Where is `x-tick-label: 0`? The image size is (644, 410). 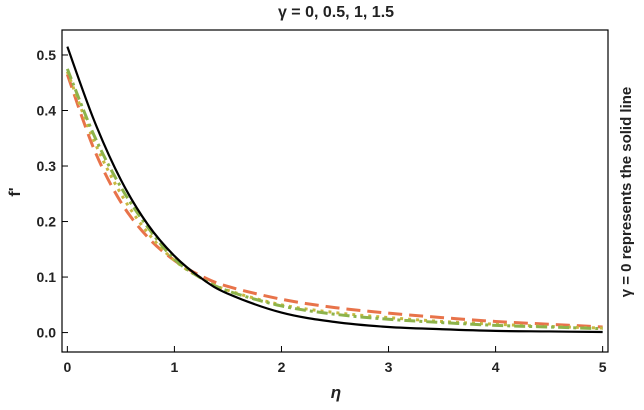 x-tick-label: 0 is located at coordinates (67, 367).